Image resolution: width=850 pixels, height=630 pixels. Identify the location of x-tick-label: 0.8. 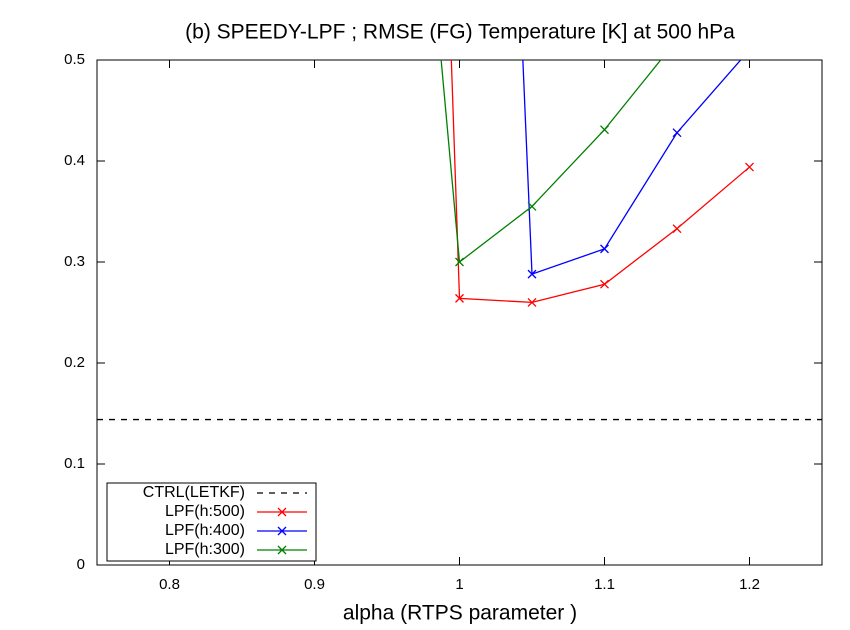
(169, 584).